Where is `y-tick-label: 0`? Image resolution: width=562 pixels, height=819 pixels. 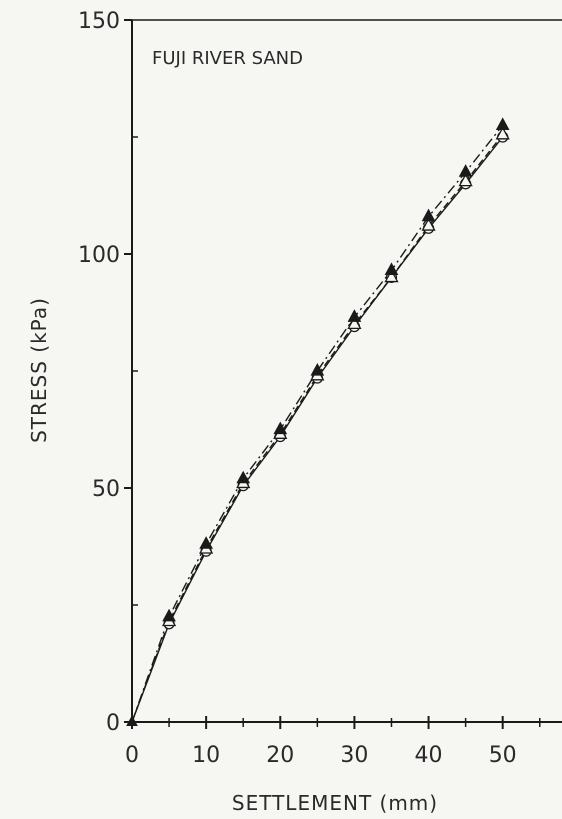 y-tick-label: 0 is located at coordinates (113, 723).